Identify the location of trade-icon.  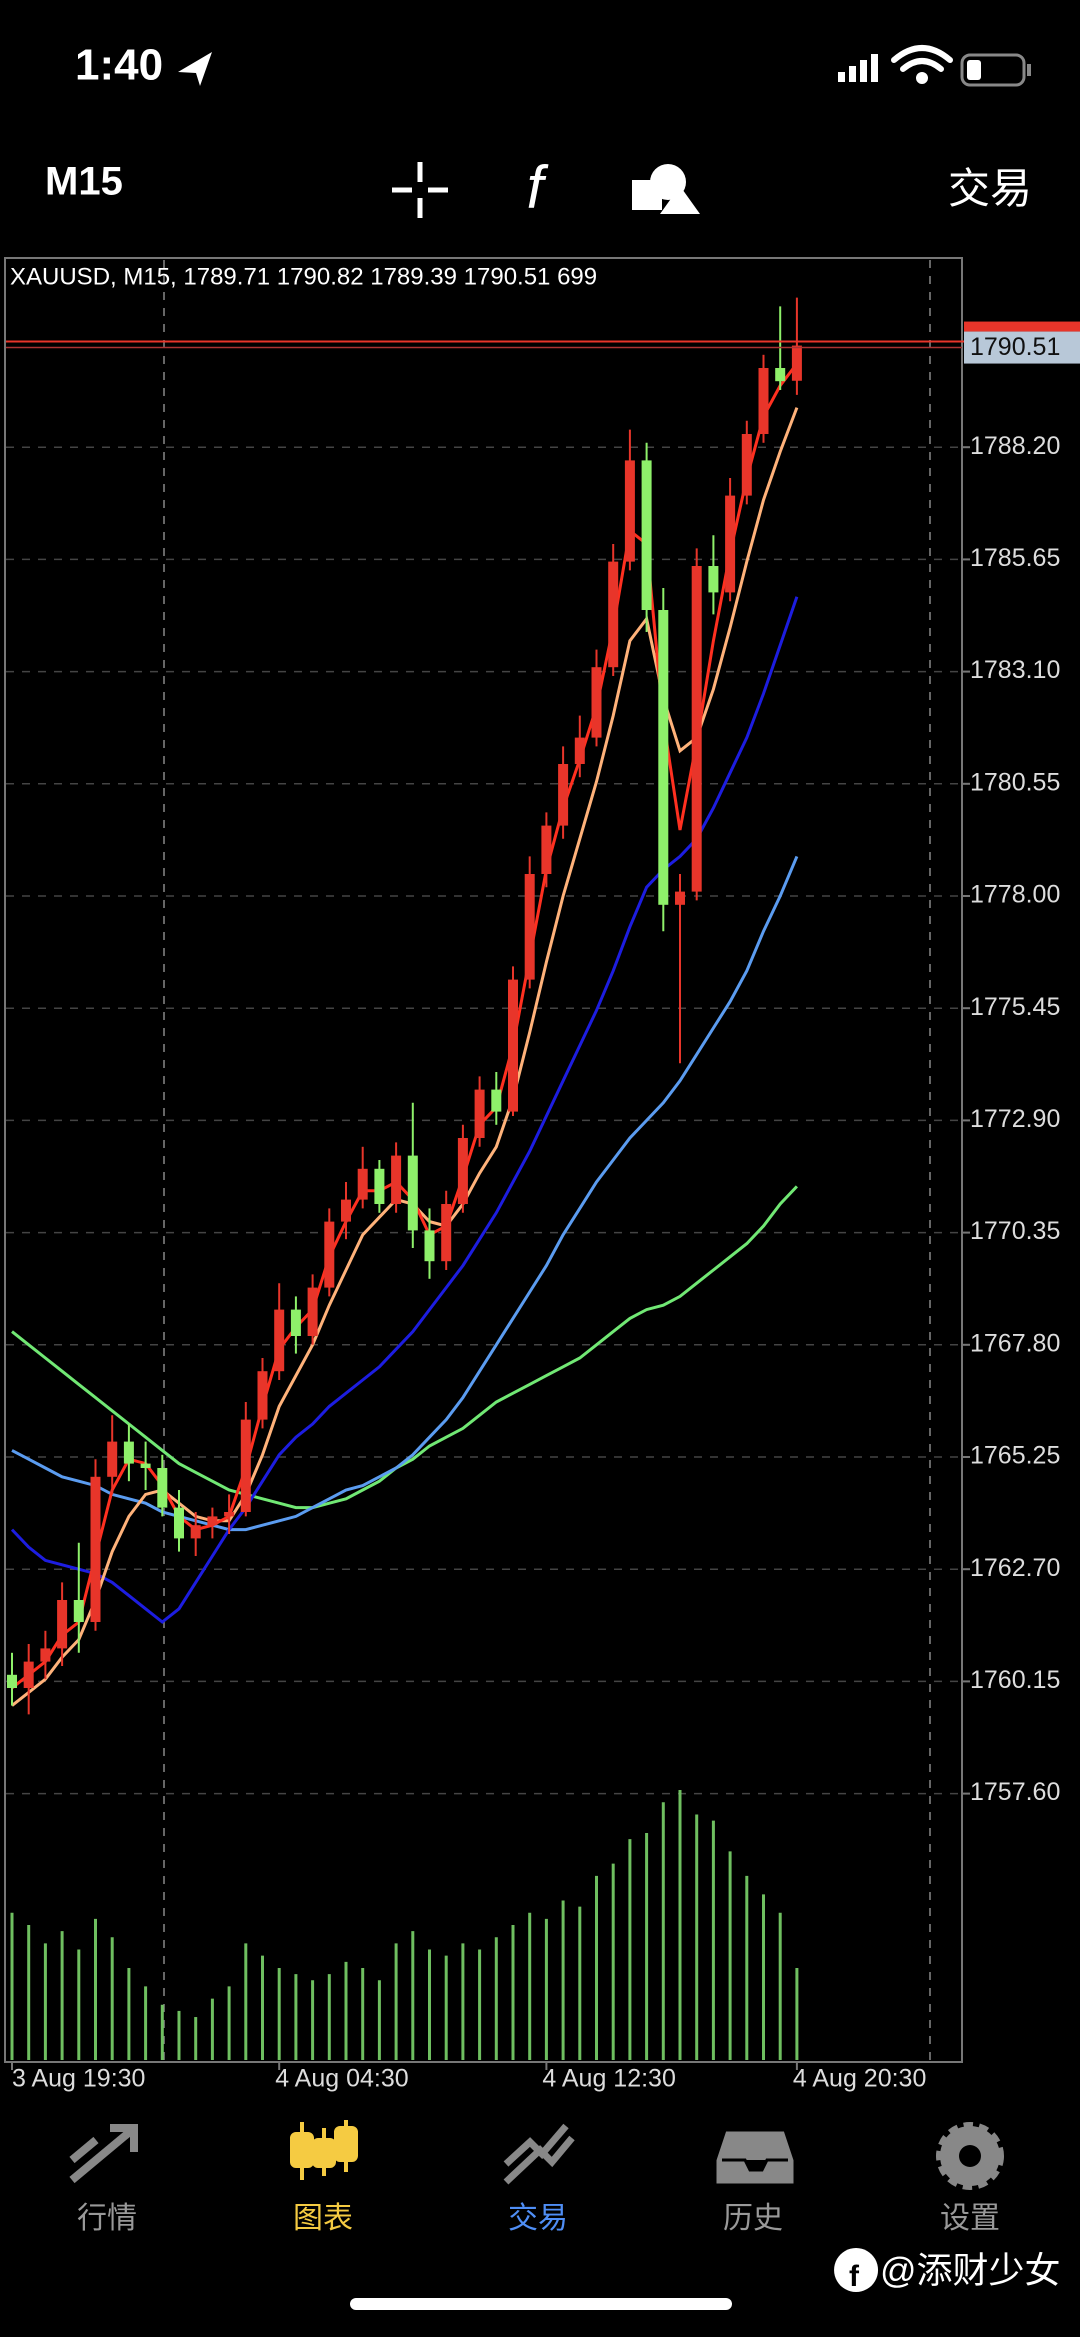
(539, 2154).